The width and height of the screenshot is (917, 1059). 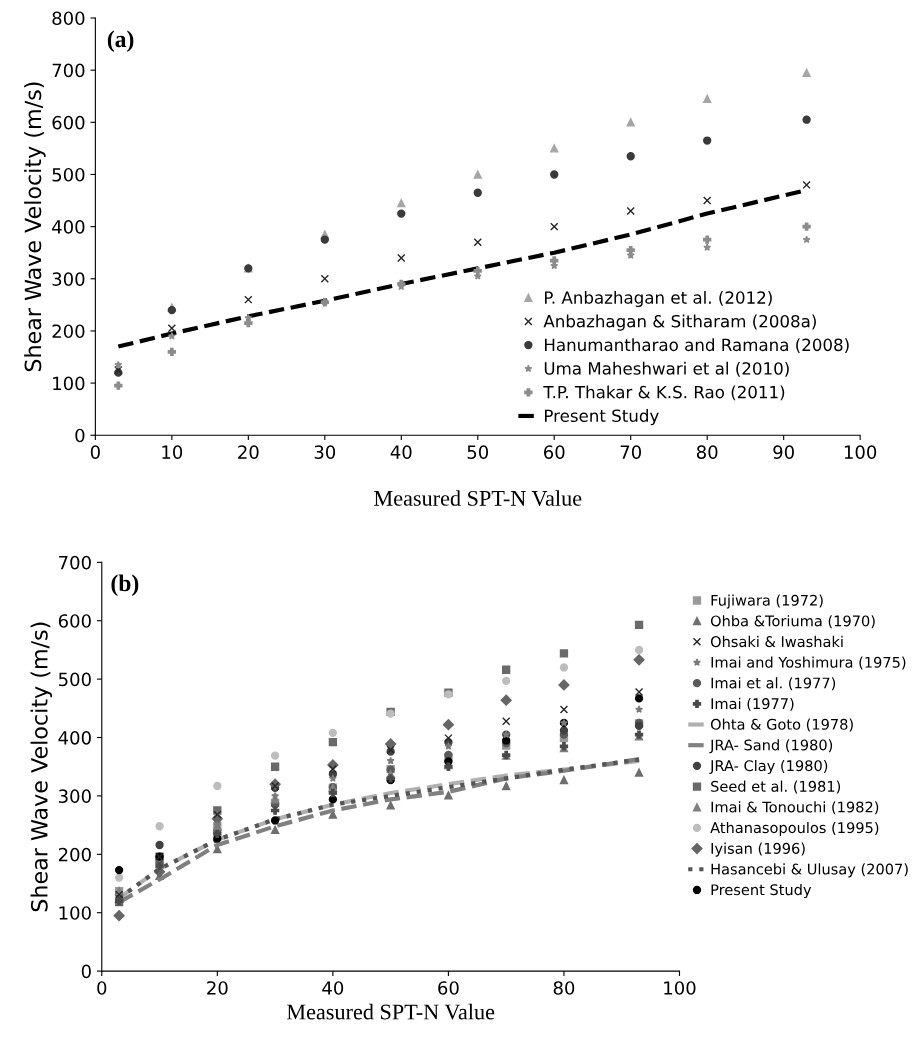 I want to click on legend-label: Imai et al. (1977), so click(x=773, y=684).